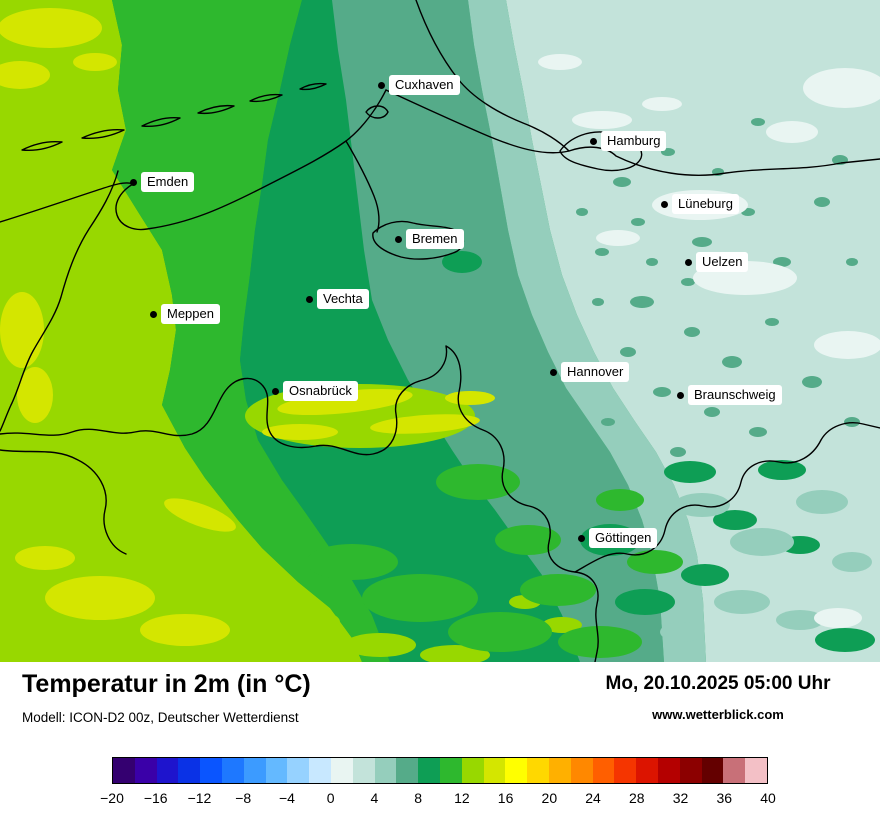 The height and width of the screenshot is (830, 880). I want to click on page-title: Temperatur in 2m (in °C), so click(166, 684).